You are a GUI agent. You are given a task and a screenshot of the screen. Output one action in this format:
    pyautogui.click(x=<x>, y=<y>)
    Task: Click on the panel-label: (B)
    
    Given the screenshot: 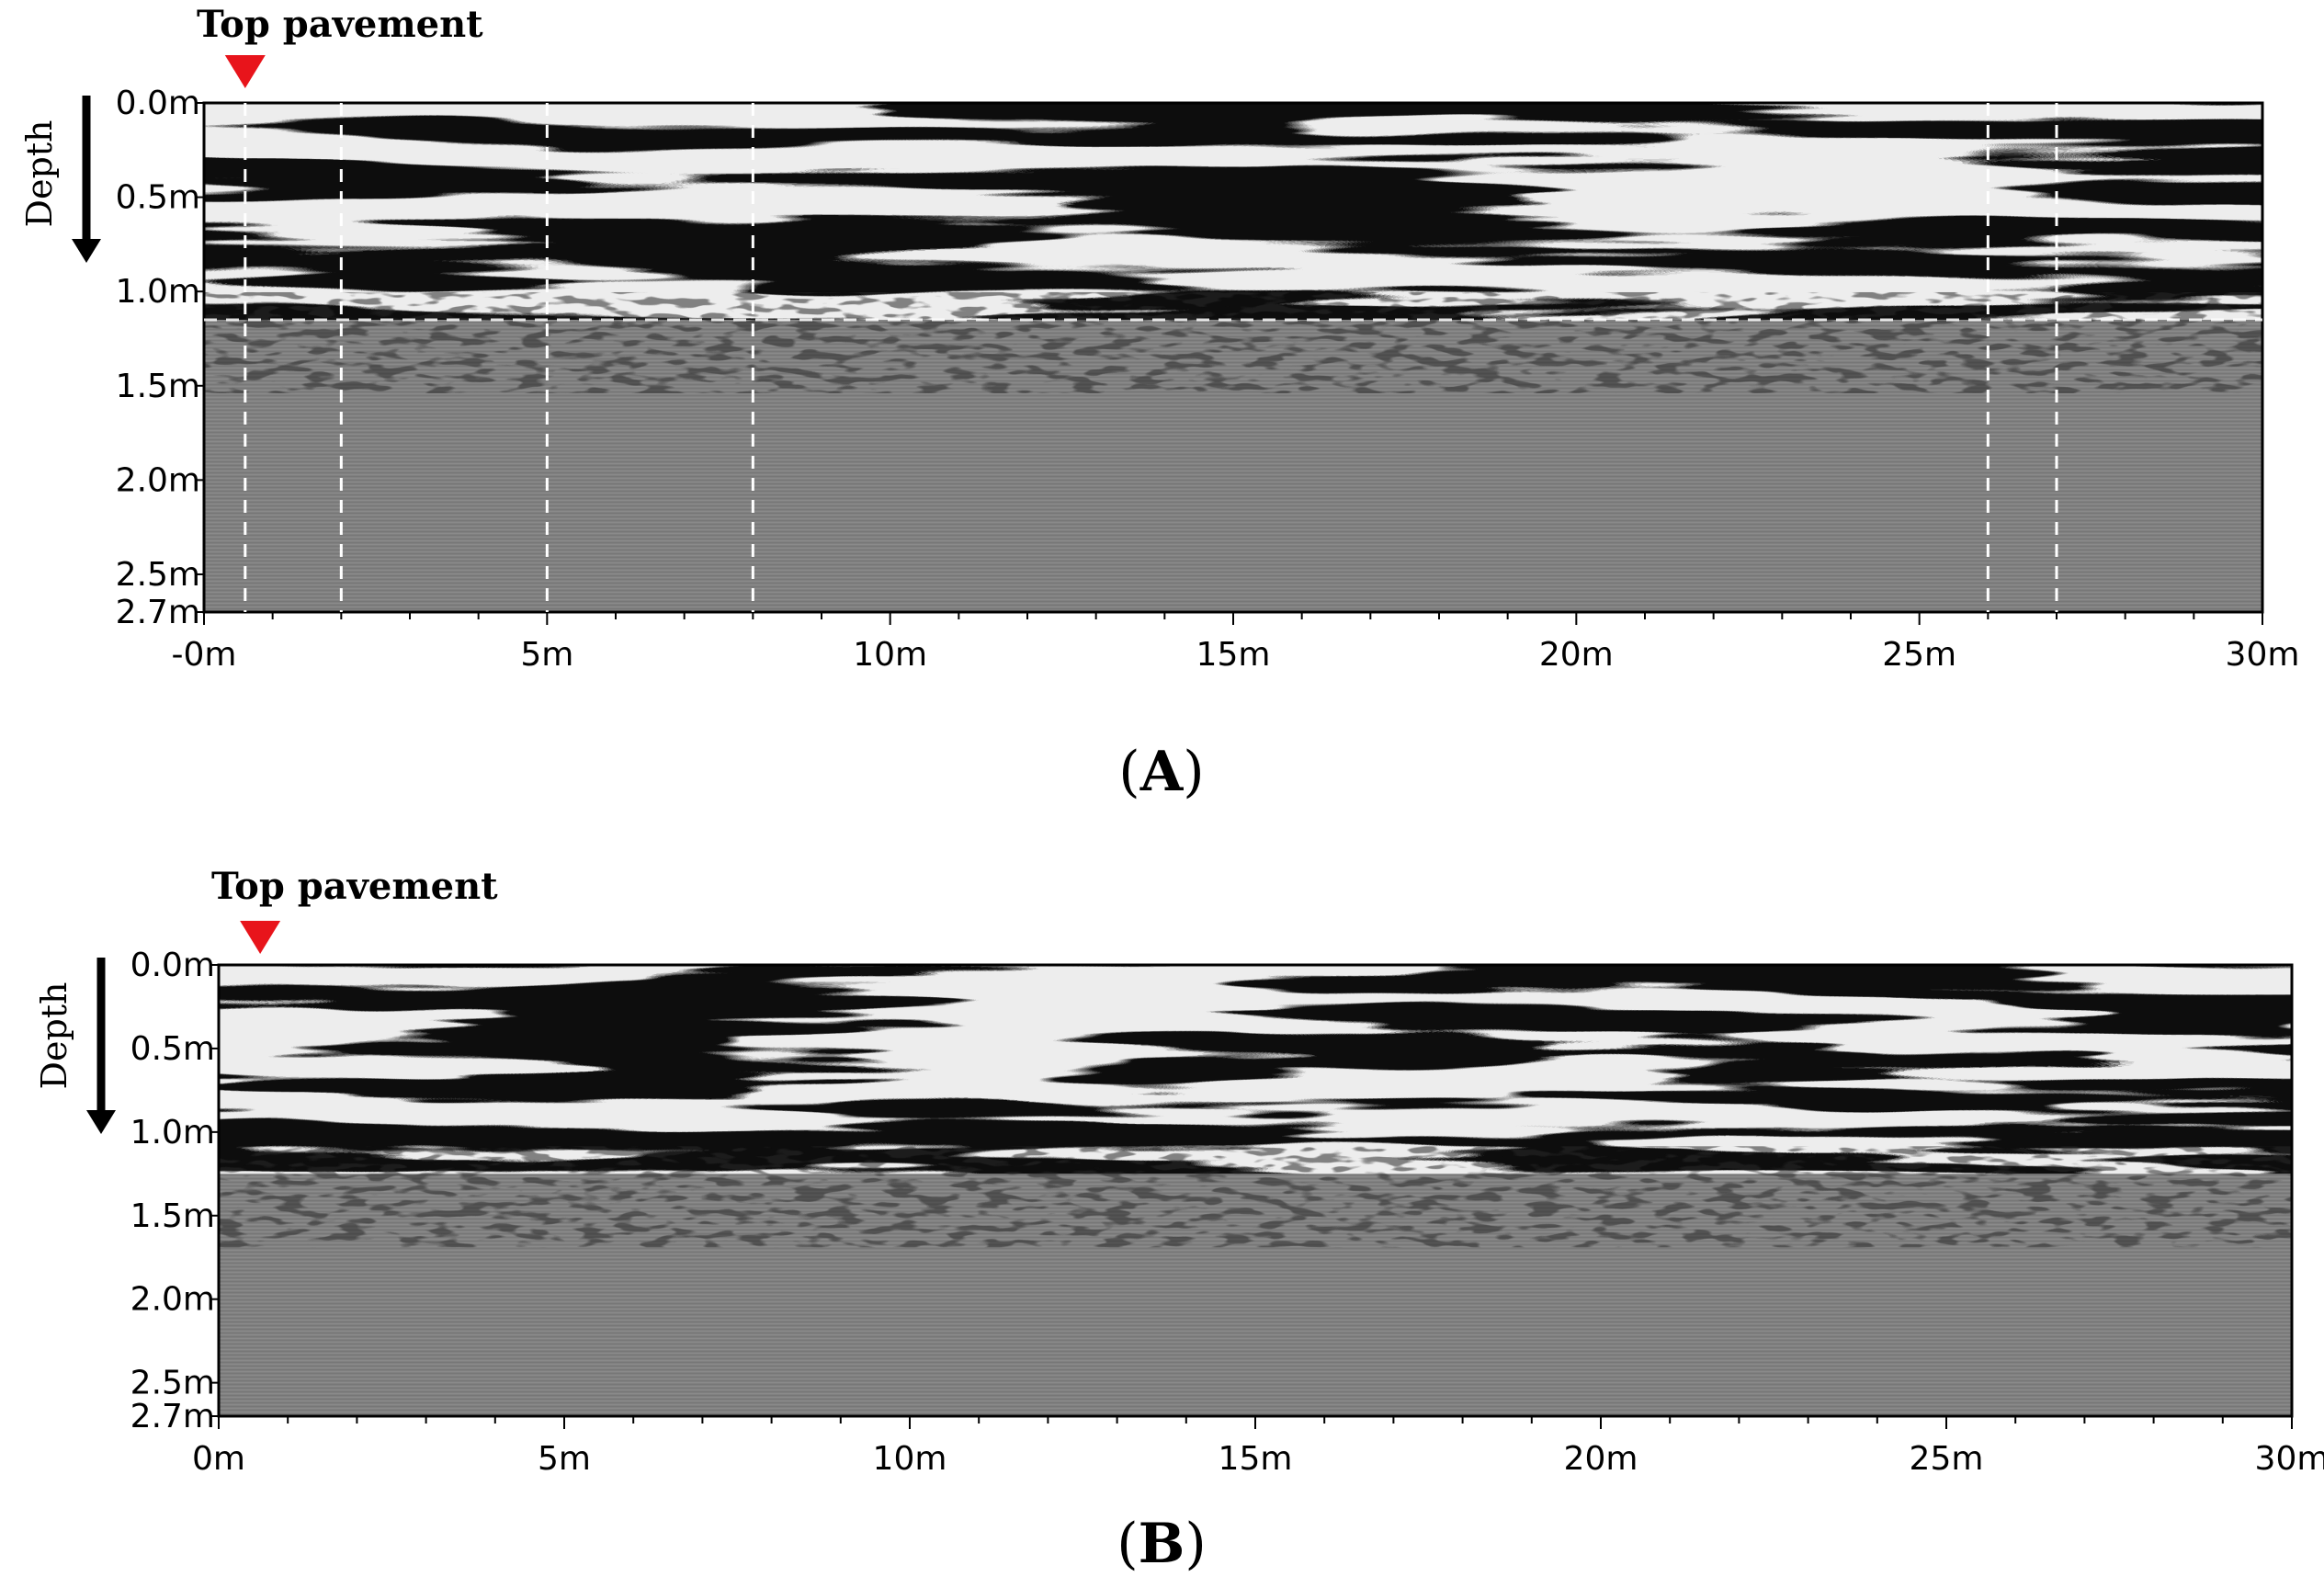 What is the action you would take?
    pyautogui.click(x=1162, y=1544)
    